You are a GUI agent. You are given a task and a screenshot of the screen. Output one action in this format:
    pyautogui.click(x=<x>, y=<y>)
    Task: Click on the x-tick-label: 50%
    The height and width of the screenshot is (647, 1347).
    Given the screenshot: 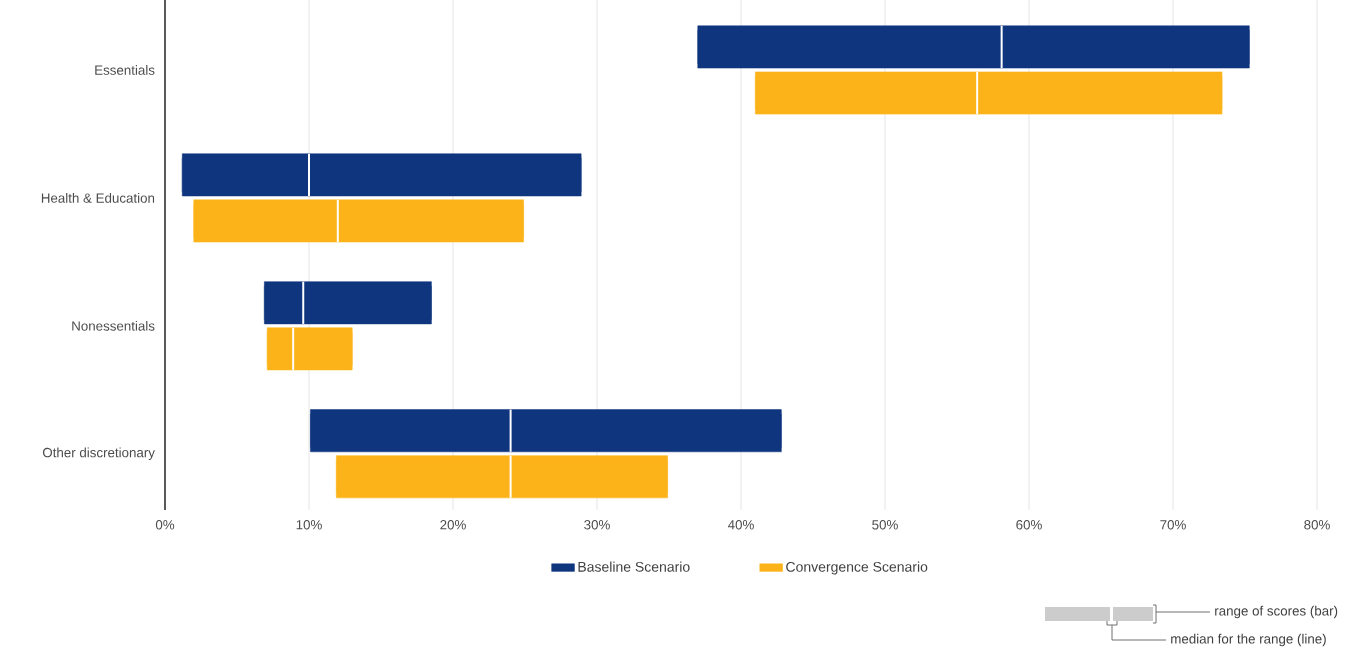 What is the action you would take?
    pyautogui.click(x=885, y=525)
    